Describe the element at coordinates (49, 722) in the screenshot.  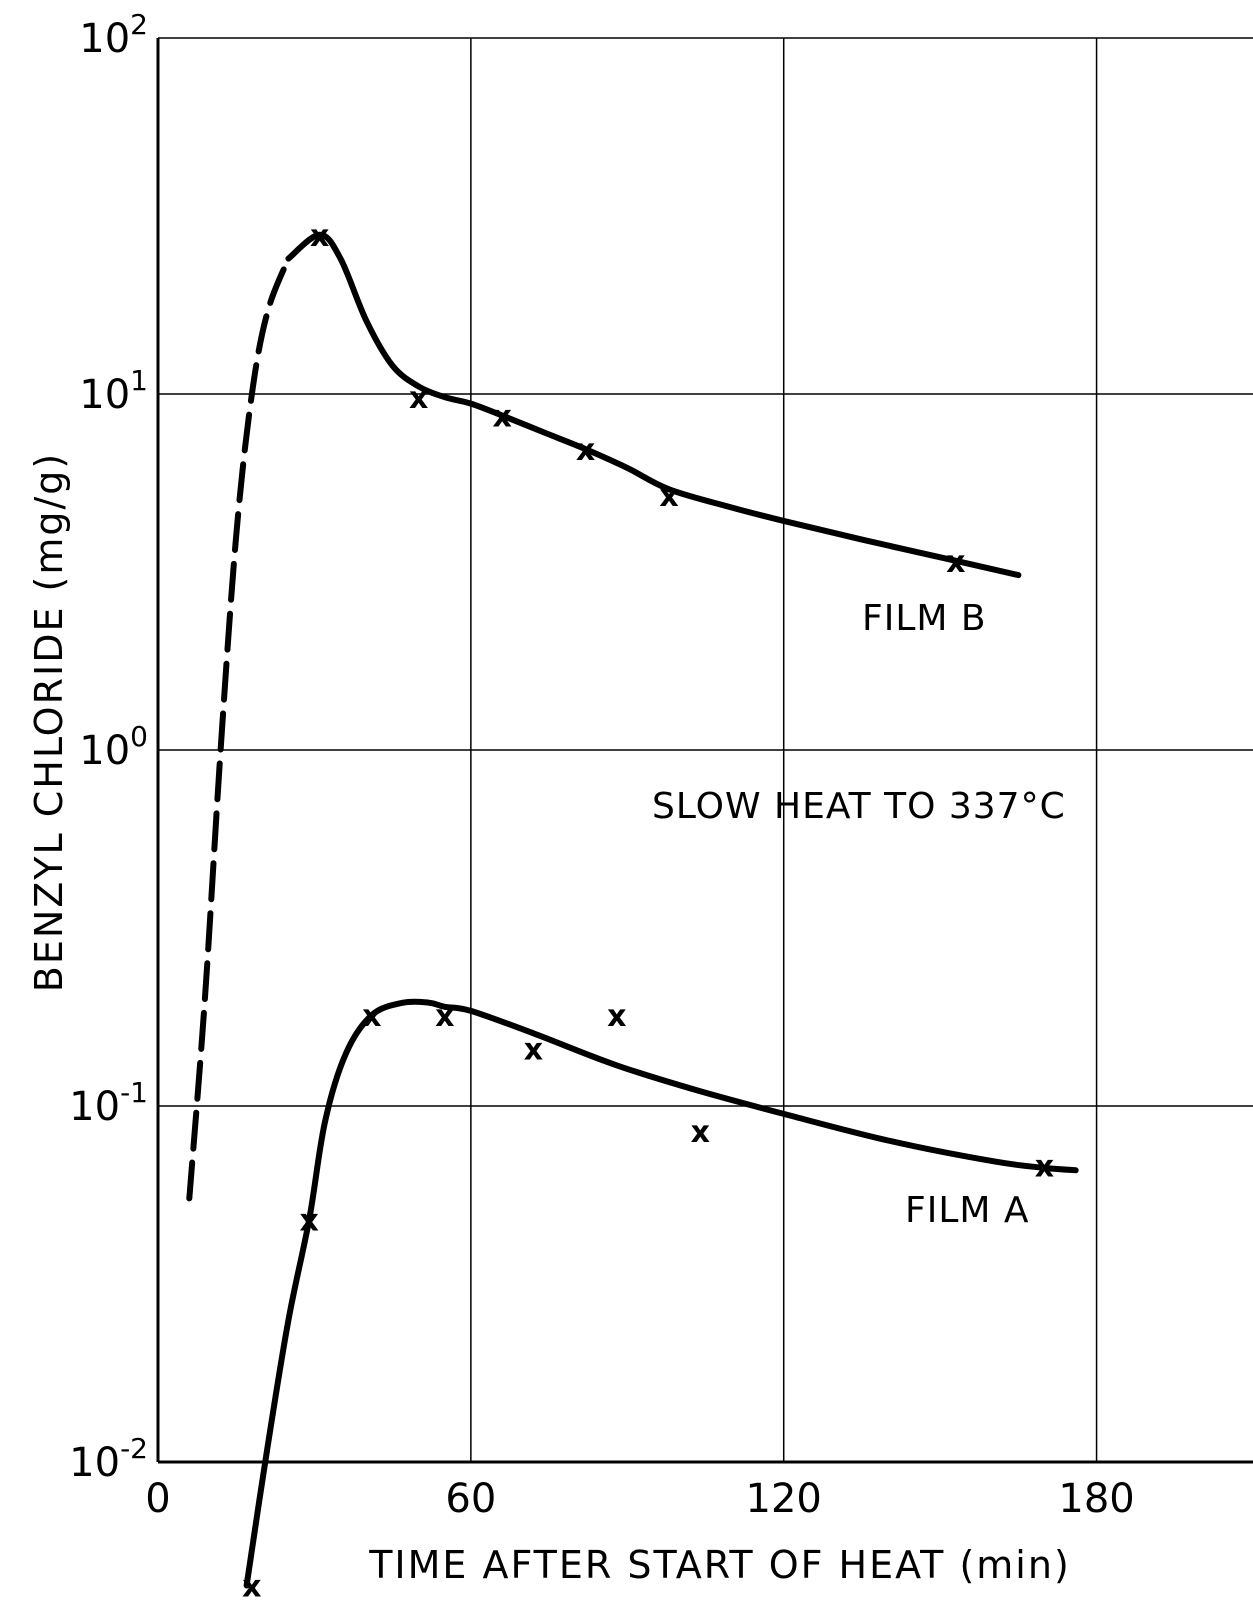
I see `y-axis-title: BENZYL CHLORIDE (mg/g)` at that location.